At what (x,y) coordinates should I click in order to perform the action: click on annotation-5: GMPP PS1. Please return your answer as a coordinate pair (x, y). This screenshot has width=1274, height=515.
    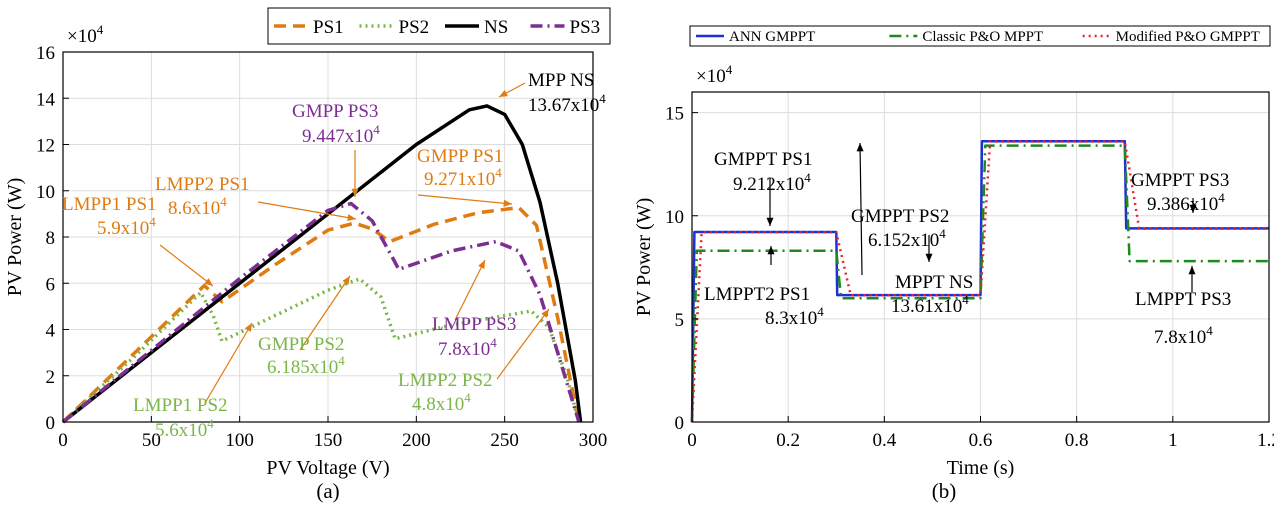
    Looking at the image, I should click on (460, 156).